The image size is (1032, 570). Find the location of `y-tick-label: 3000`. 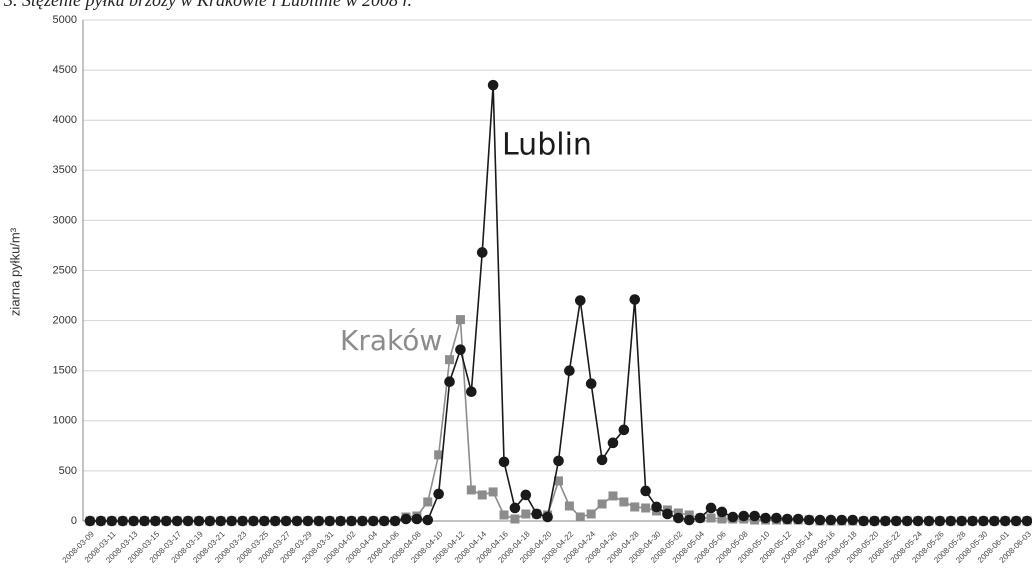

y-tick-label: 3000 is located at coordinates (65, 220).